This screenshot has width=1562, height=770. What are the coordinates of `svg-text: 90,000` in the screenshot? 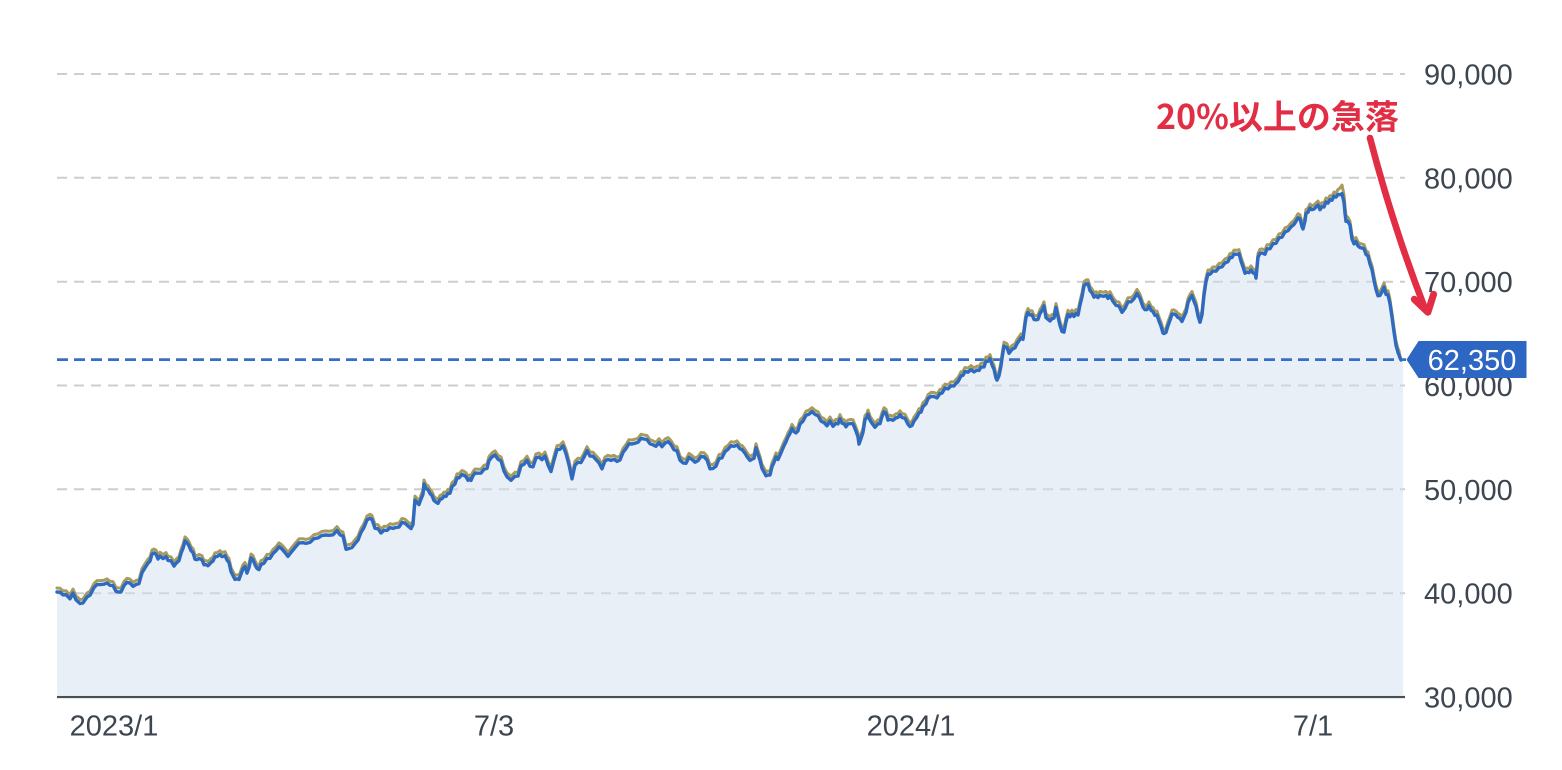 It's located at (1468, 76).